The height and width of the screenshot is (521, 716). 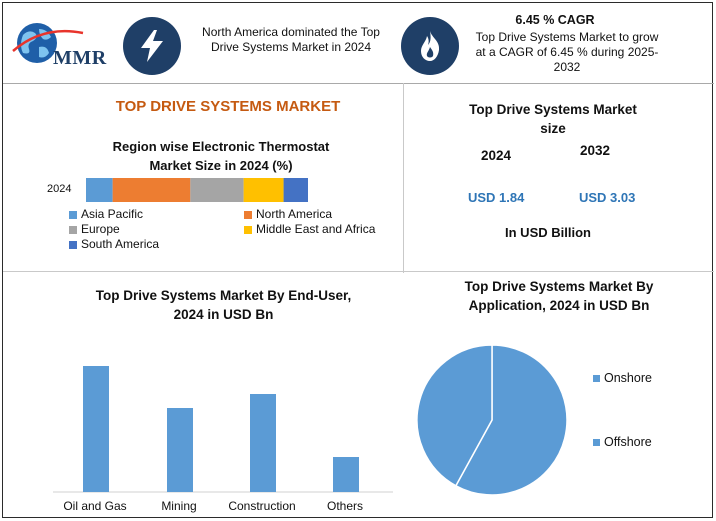 What do you see at coordinates (263, 443) in the screenshot?
I see `bar-construction` at bounding box center [263, 443].